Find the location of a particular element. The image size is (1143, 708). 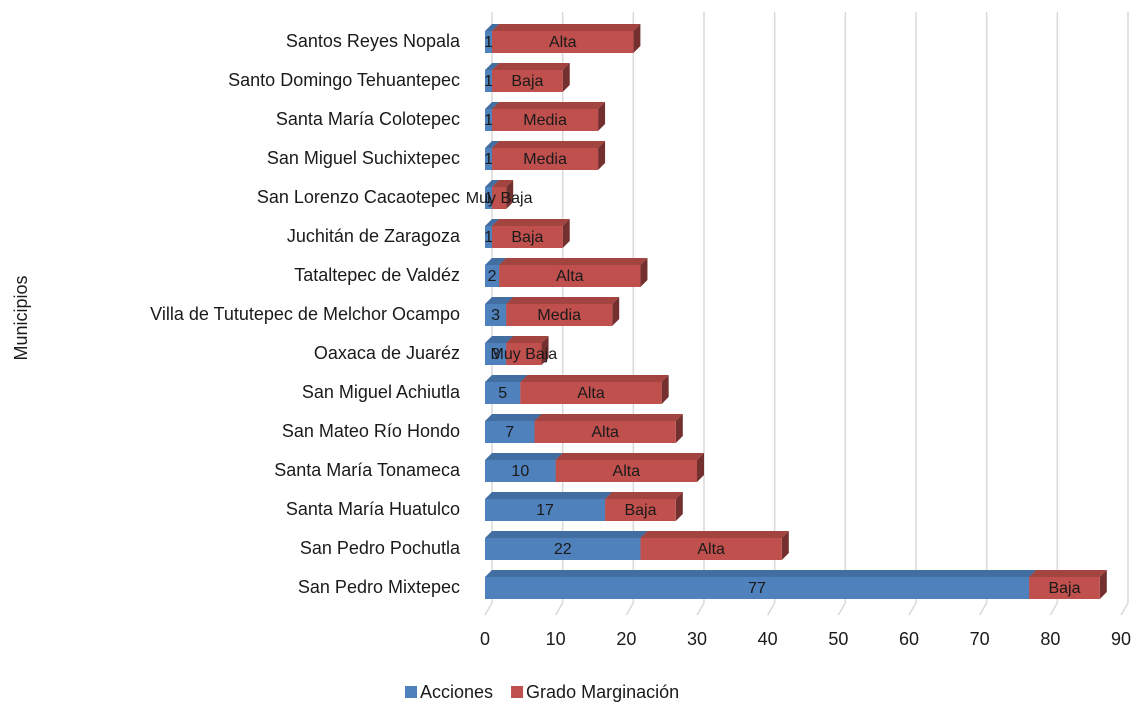

value-label: 10 is located at coordinates (520, 471).